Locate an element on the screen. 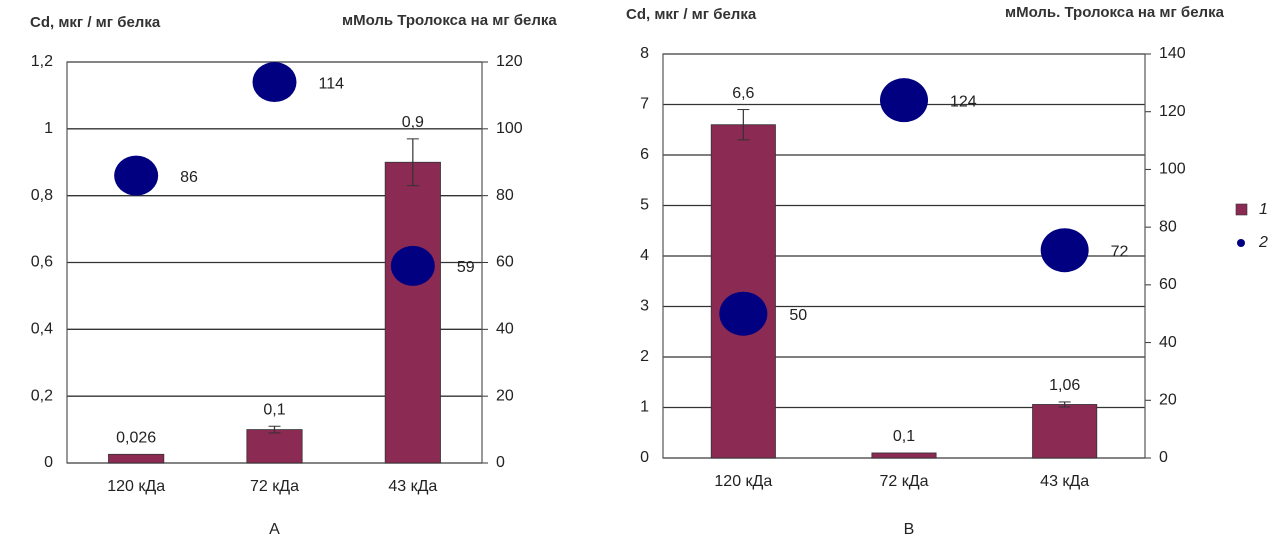 This screenshot has width=1271, height=540. y-tick-label: 8 is located at coordinates (644, 53).